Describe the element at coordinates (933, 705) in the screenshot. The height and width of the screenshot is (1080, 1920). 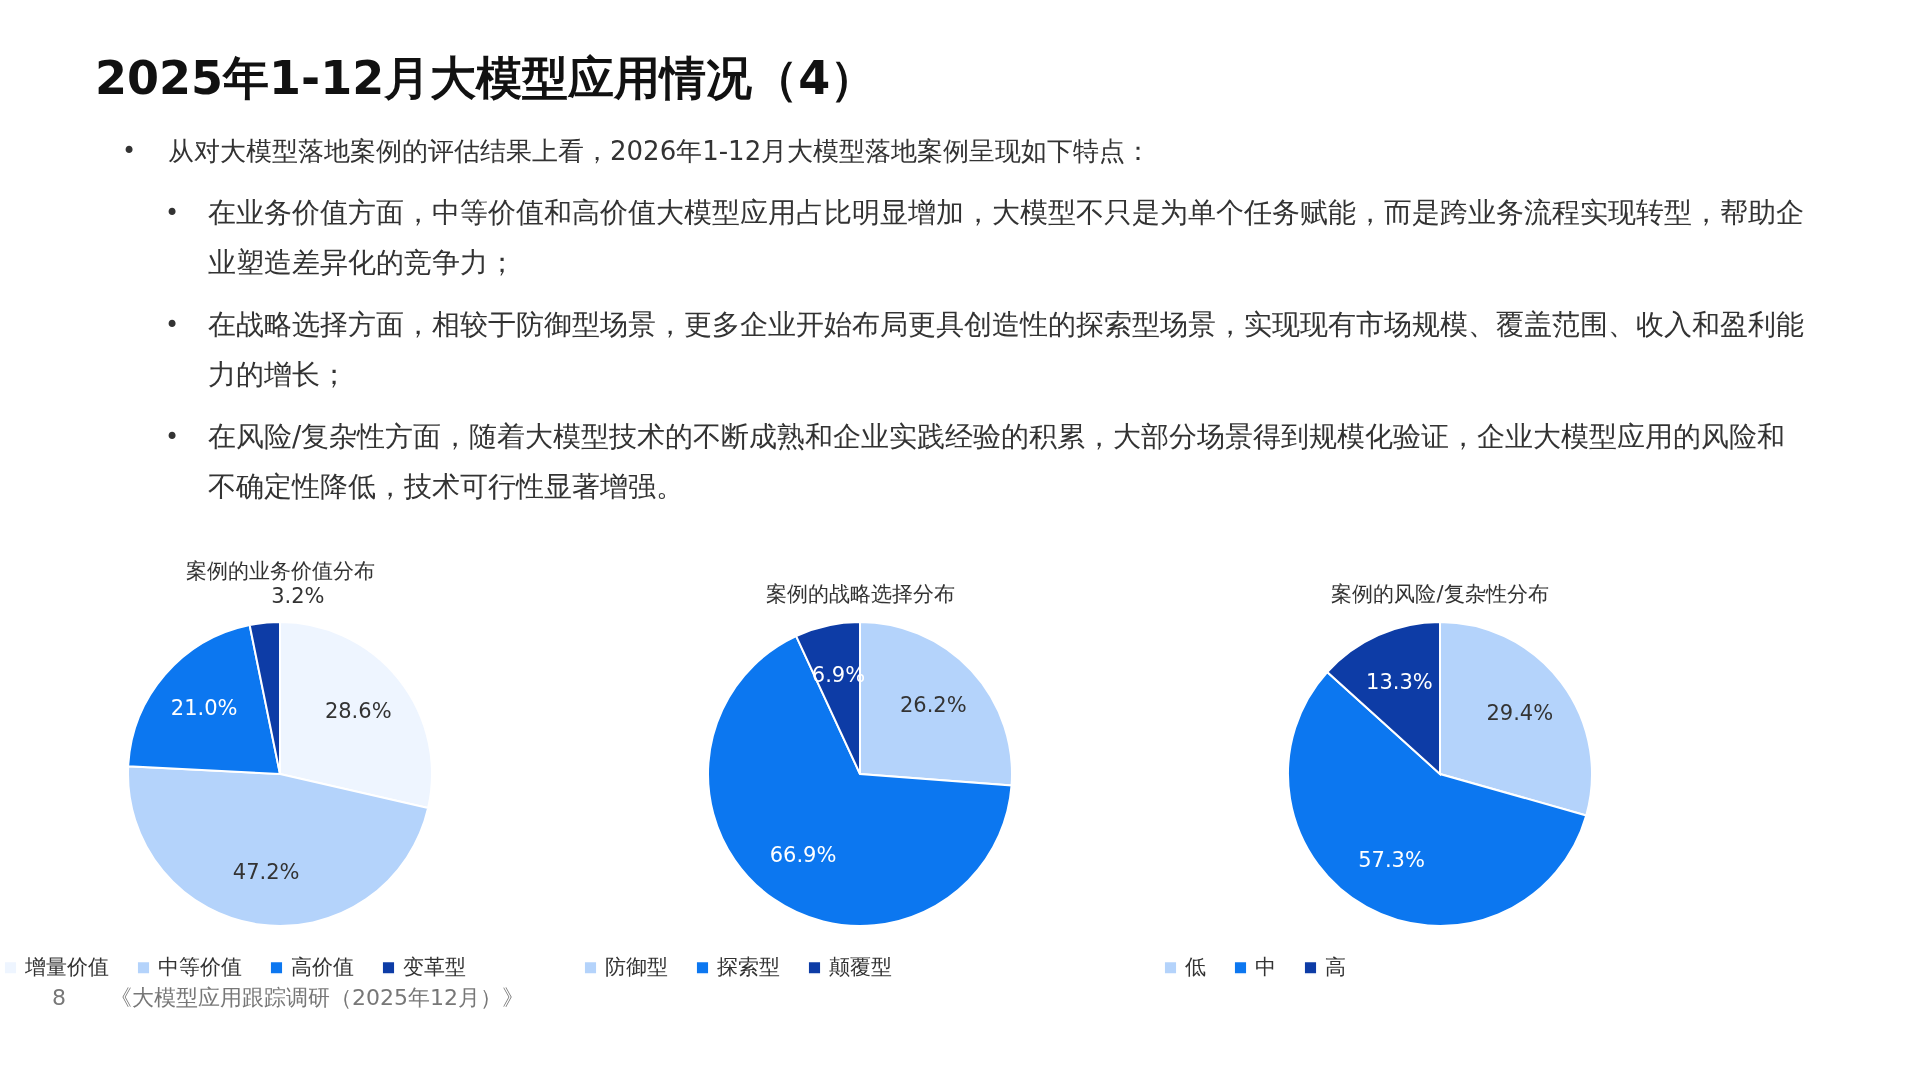
I see `data-label: 26.2%` at that location.